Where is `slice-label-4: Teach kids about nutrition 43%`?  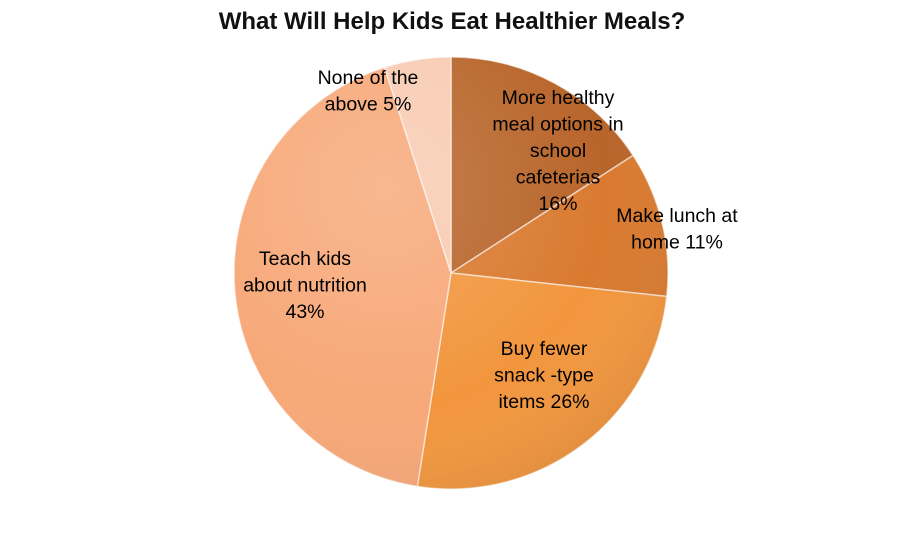 slice-label-4: Teach kids about nutrition 43% is located at coordinates (305, 285).